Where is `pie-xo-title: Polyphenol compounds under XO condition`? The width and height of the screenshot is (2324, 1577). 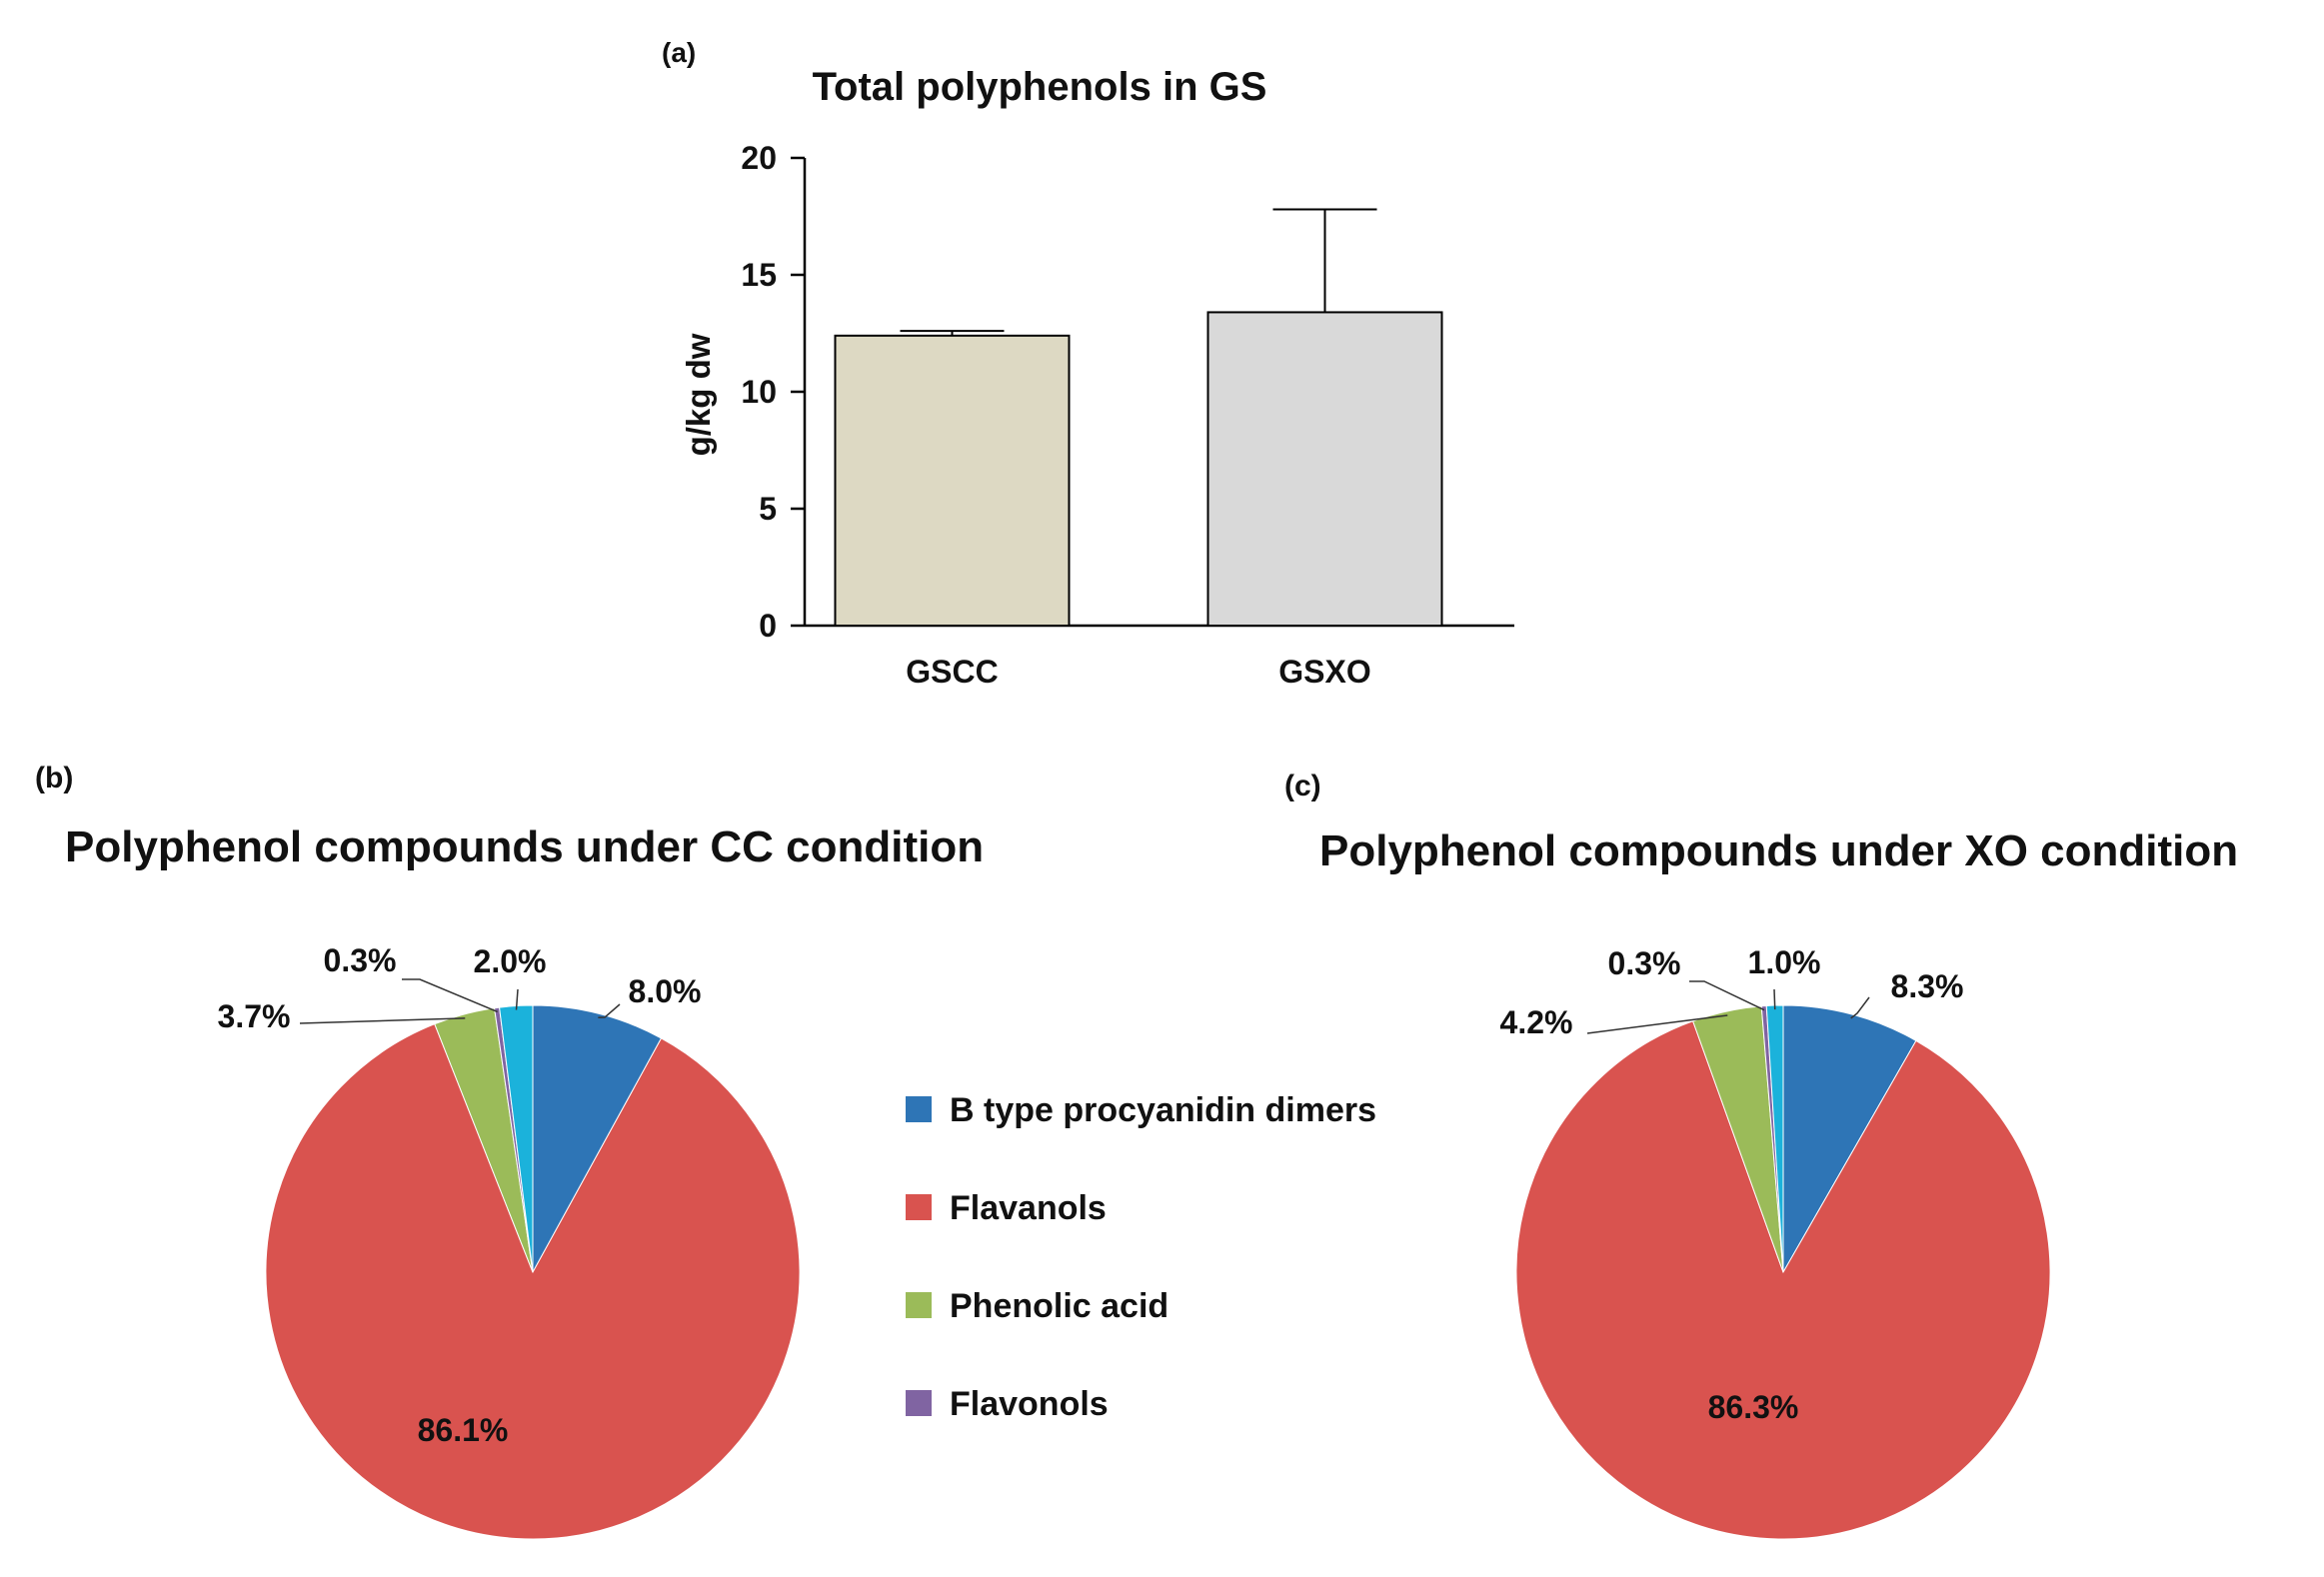 pie-xo-title: Polyphenol compounds under XO condition is located at coordinates (1778, 850).